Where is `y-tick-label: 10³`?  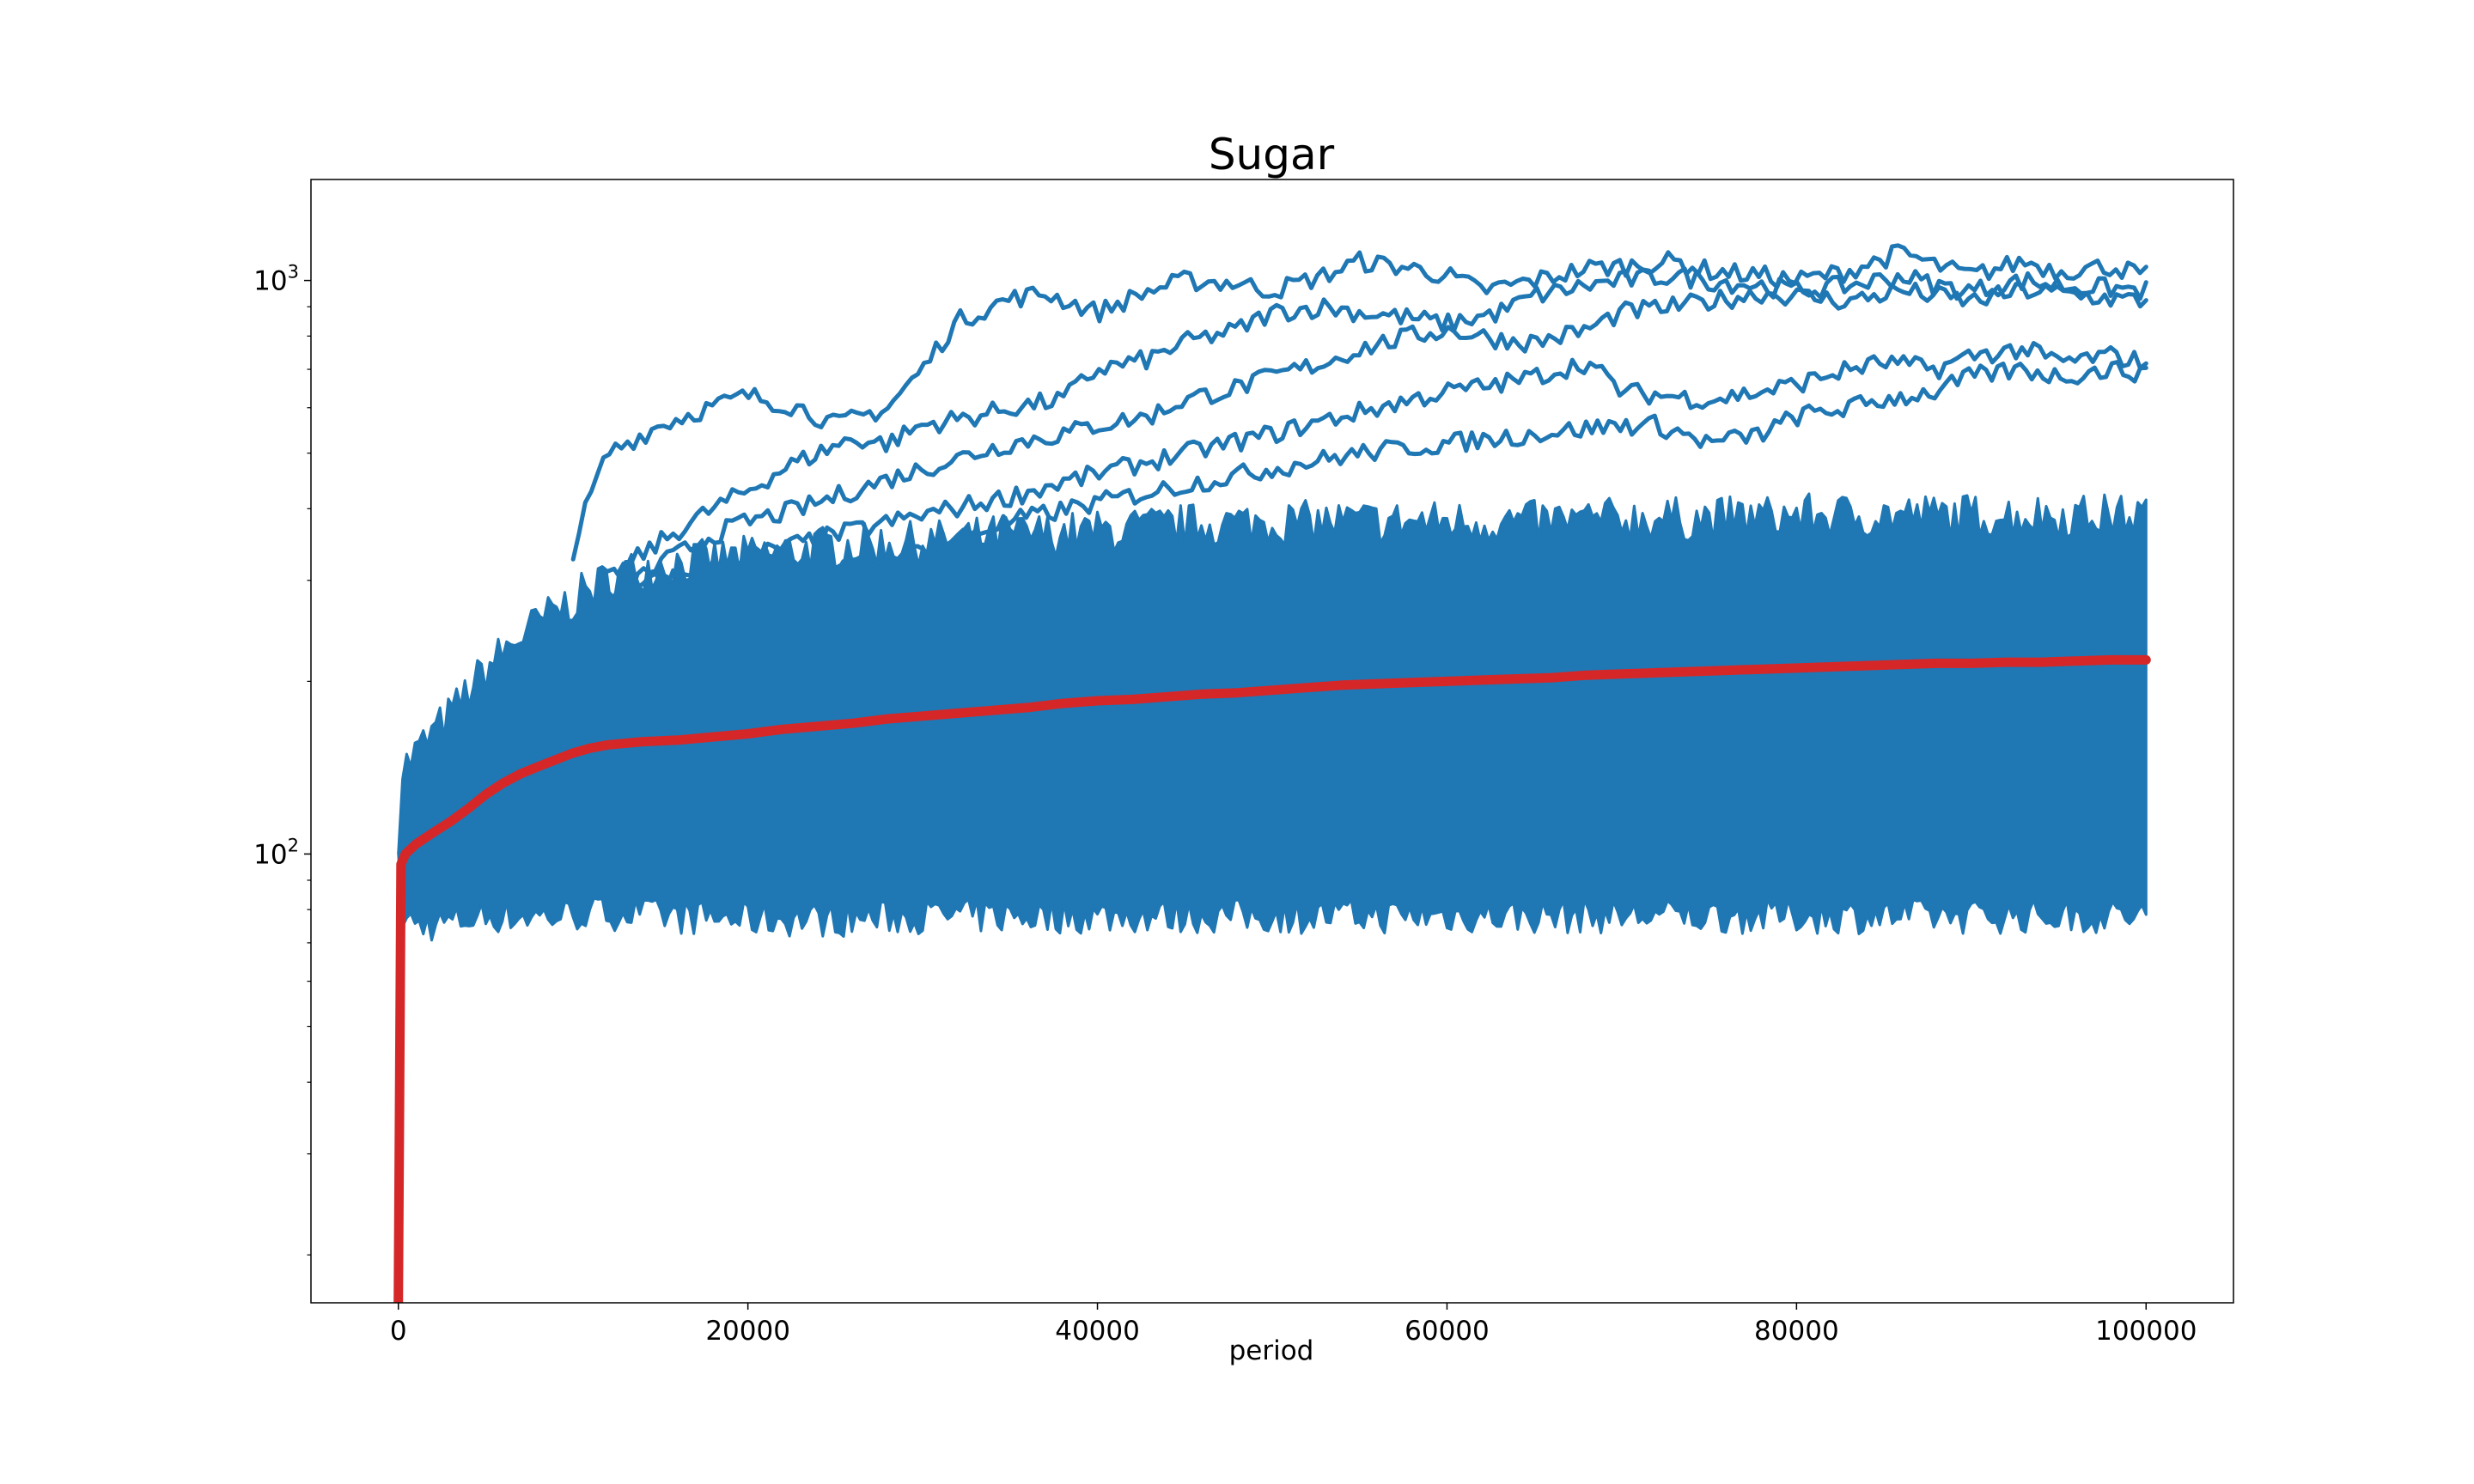 y-tick-label: 10³ is located at coordinates (276, 280).